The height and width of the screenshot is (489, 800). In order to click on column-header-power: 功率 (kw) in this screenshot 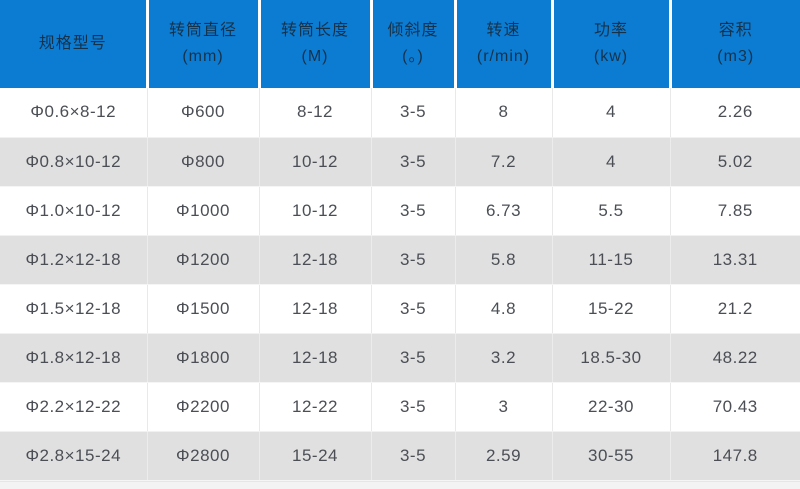, I will do `click(610, 44)`.